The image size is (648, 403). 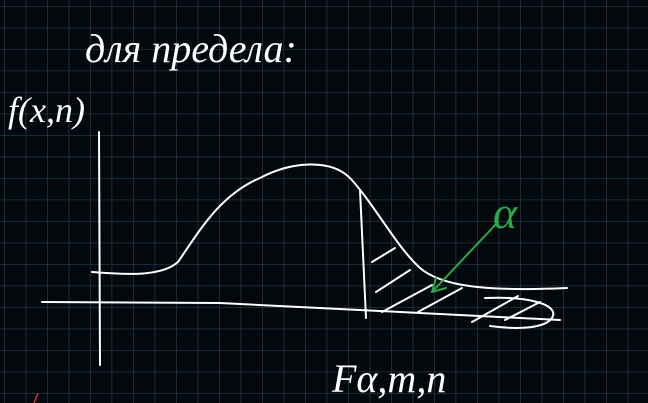 I want to click on x-axis, so click(x=301, y=311).